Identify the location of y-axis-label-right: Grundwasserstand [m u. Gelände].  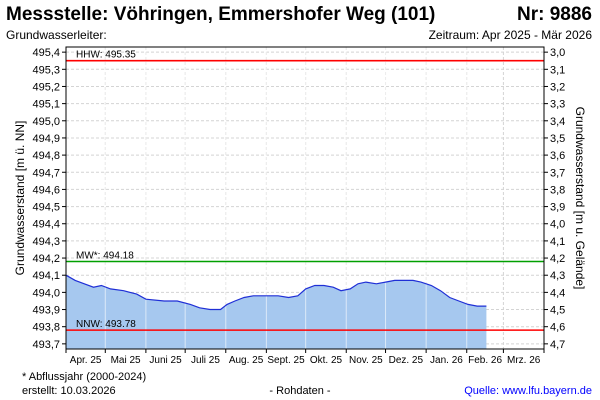
(580, 198).